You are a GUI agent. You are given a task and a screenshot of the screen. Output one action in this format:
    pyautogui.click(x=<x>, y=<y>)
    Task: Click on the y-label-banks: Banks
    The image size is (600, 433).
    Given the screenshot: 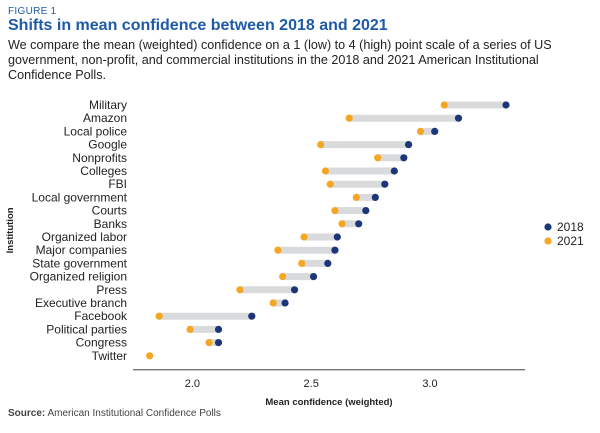 What is the action you would take?
    pyautogui.click(x=110, y=224)
    